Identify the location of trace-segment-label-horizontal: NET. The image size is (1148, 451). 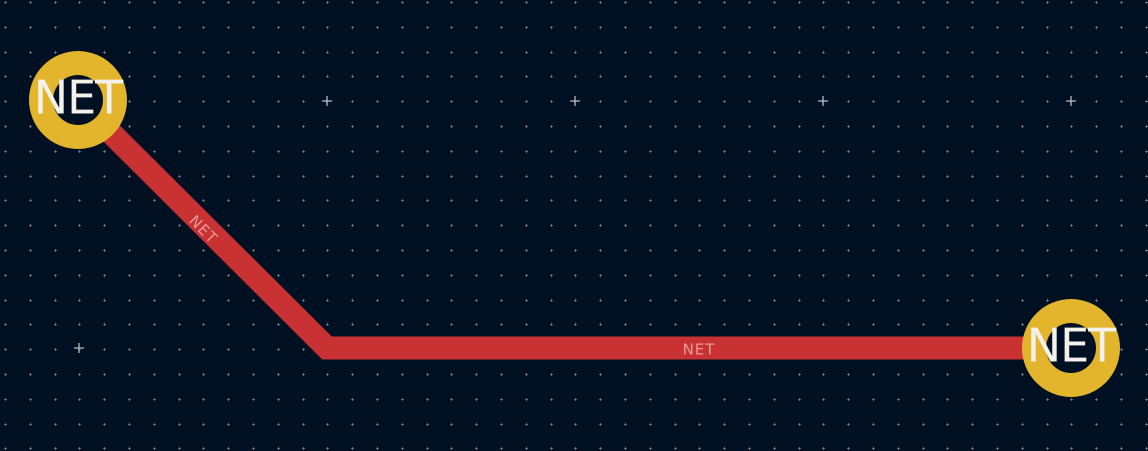
(699, 350).